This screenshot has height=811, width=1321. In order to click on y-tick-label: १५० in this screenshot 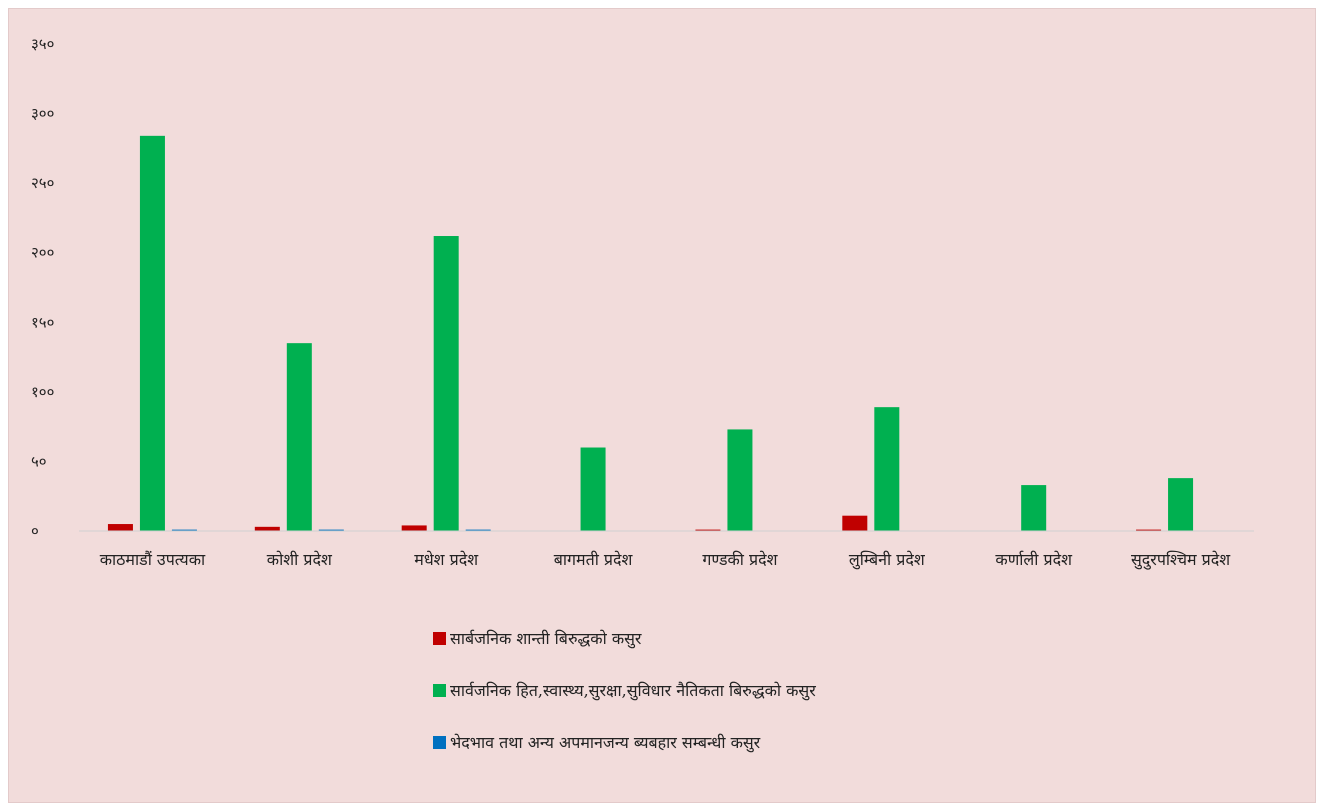, I will do `click(42, 322)`.